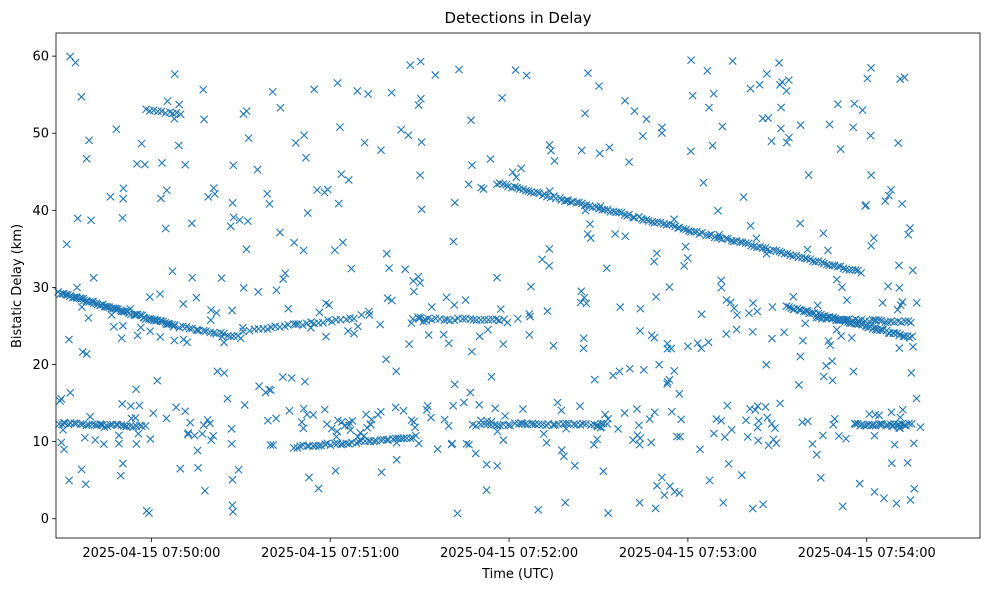  What do you see at coordinates (40, 211) in the screenshot?
I see `y-tick-label: 40` at bounding box center [40, 211].